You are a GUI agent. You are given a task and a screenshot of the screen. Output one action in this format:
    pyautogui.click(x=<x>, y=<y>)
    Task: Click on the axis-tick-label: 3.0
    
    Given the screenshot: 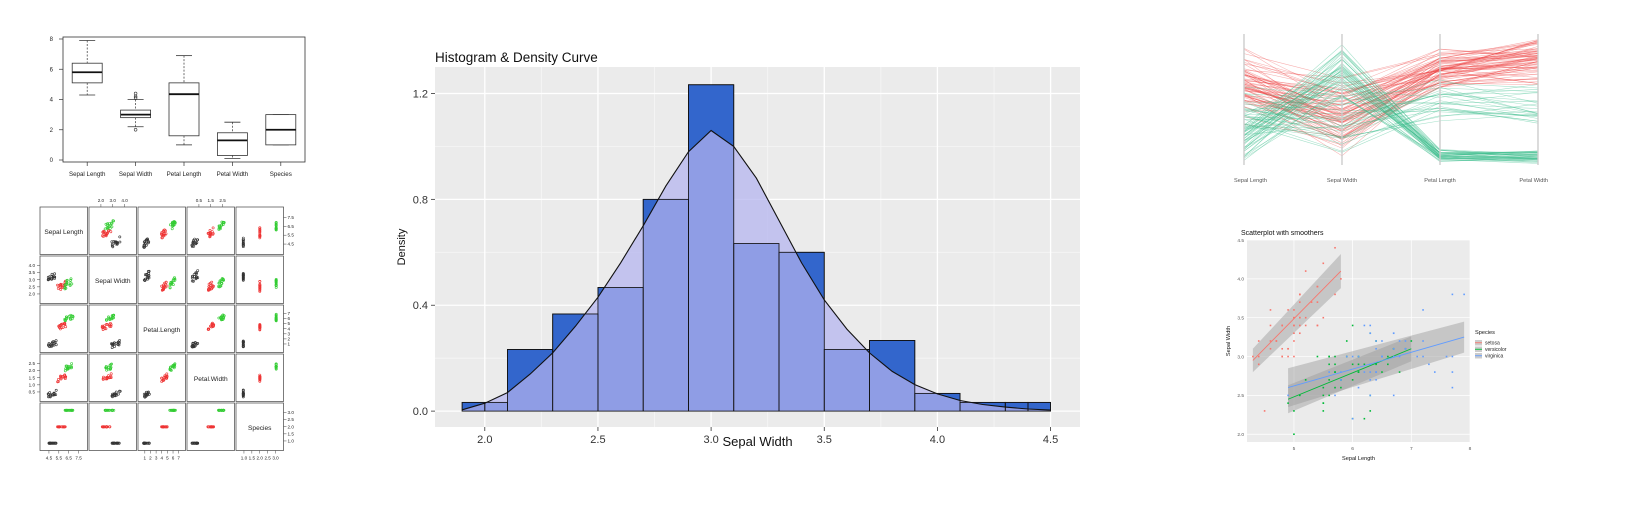 What is the action you would take?
    pyautogui.click(x=113, y=200)
    